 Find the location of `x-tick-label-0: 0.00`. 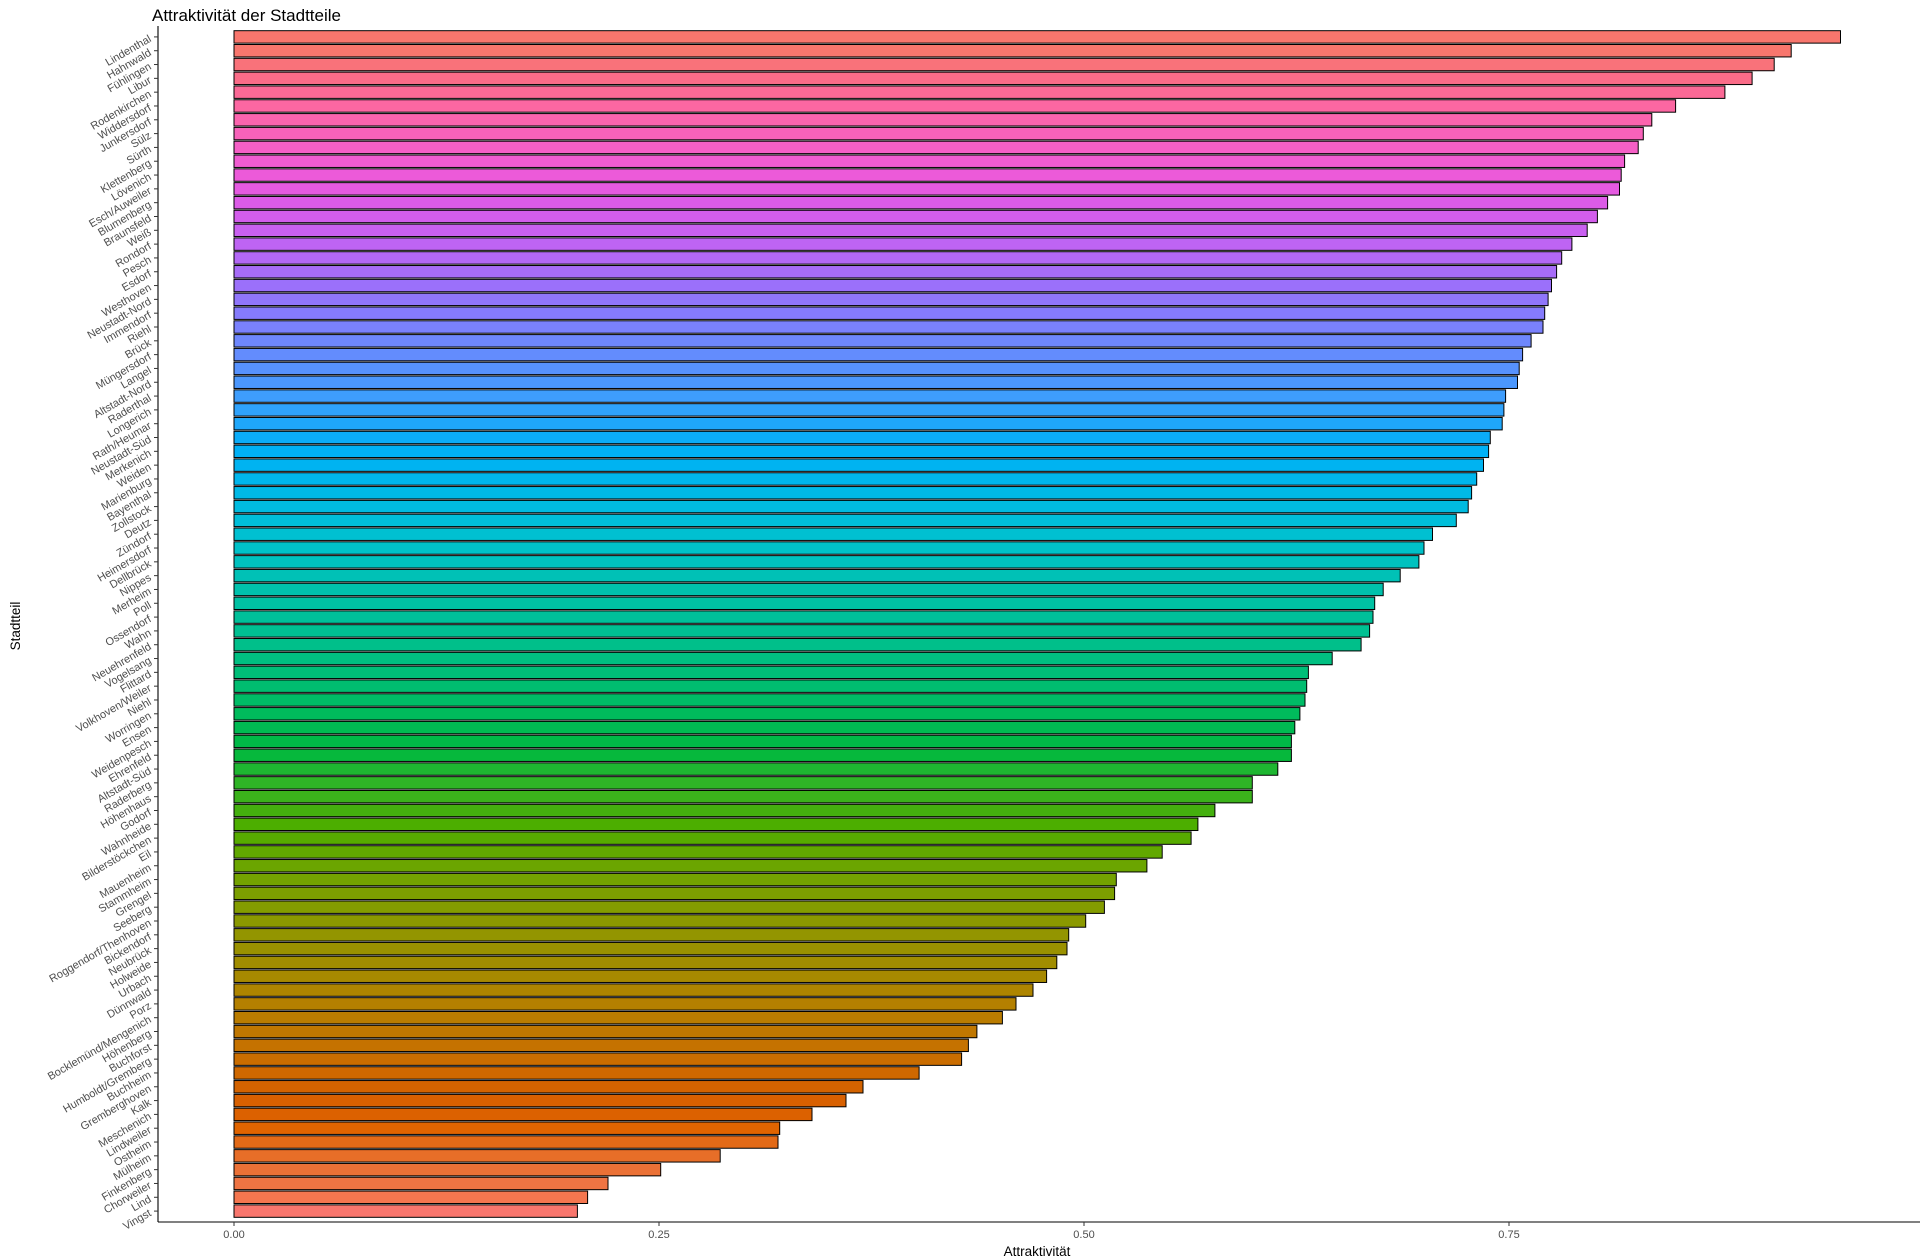

x-tick-label-0: 0.00 is located at coordinates (233, 1235).